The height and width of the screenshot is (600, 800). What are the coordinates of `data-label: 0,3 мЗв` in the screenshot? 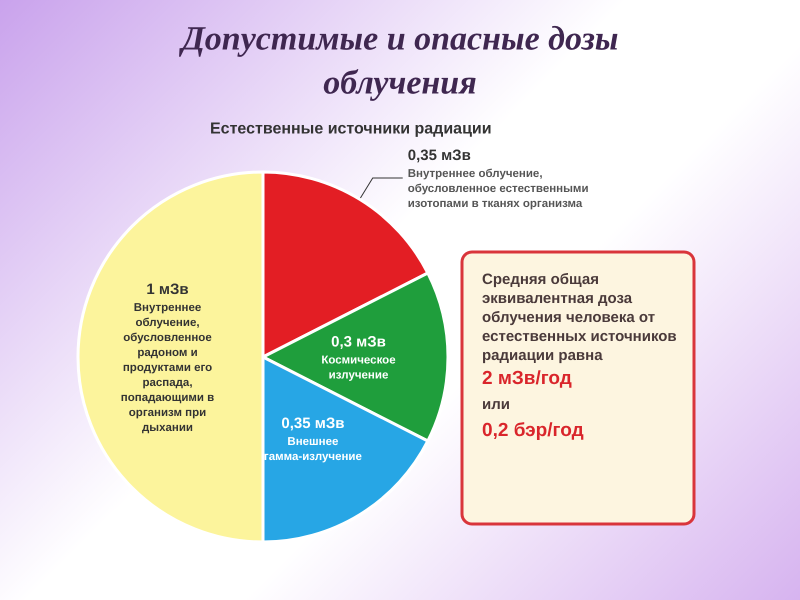 It's located at (358, 342).